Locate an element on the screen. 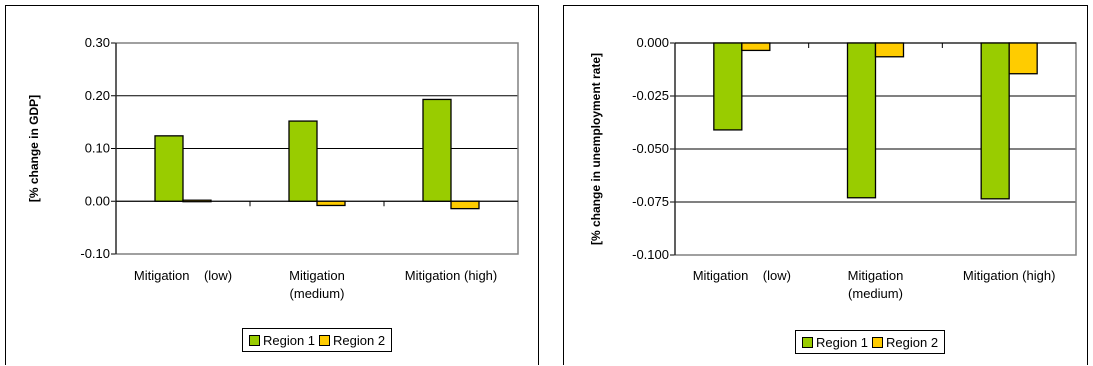 Image resolution: width=1093 pixels, height=366 pixels. y-tick-label: 0.20 is located at coordinates (97, 95).